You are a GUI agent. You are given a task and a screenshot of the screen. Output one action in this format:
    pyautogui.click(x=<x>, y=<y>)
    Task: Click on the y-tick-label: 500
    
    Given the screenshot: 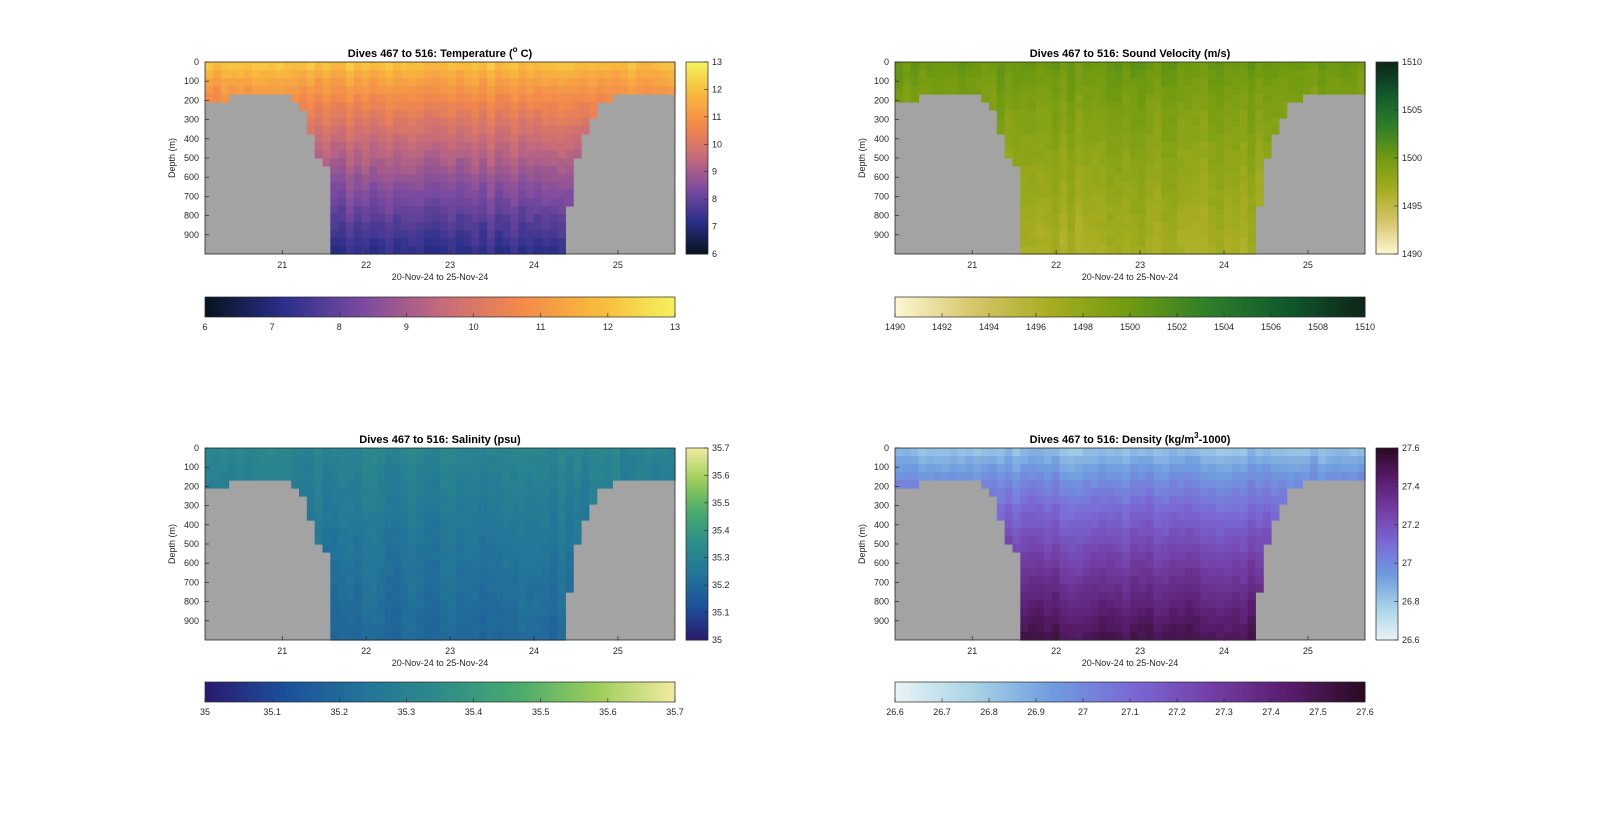 What is the action you would take?
    pyautogui.click(x=191, y=158)
    